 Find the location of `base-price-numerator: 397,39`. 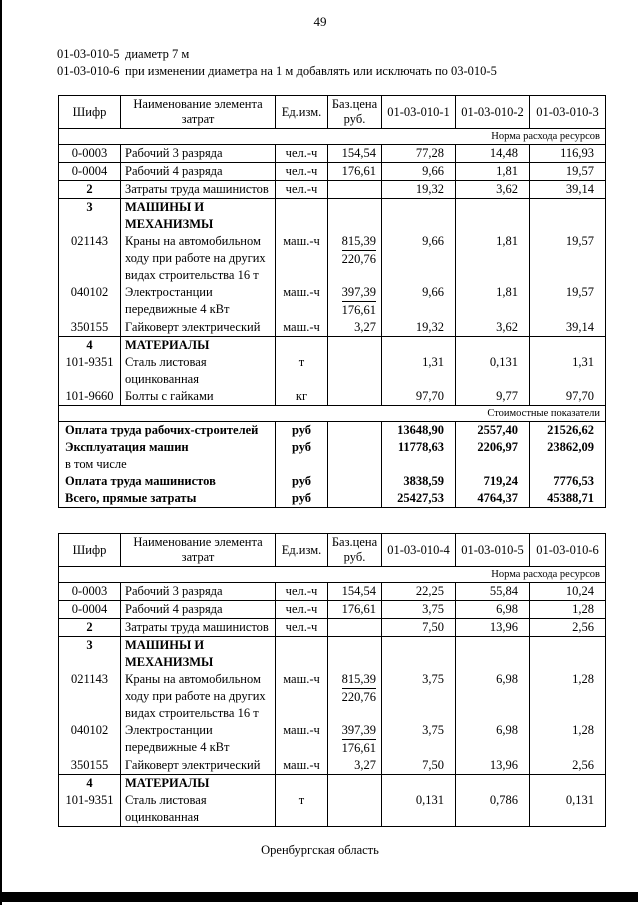

base-price-numerator: 397,39 is located at coordinates (358, 731).